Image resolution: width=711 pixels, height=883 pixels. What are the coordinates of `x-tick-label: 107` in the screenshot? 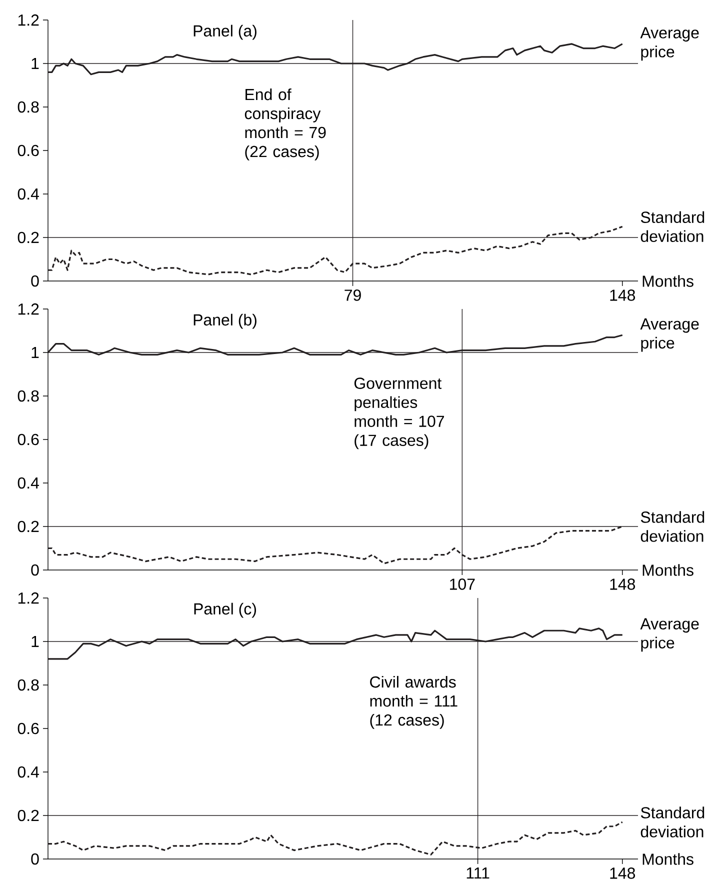 It's located at (462, 584).